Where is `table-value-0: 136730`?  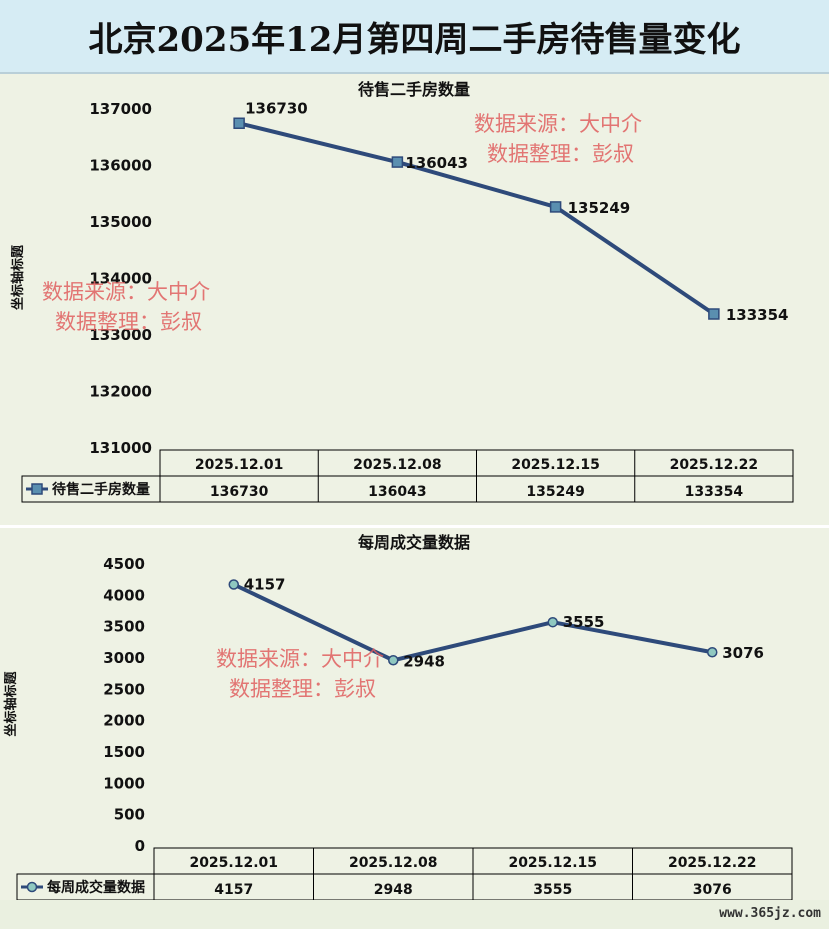
table-value-0: 136730 is located at coordinates (239, 492).